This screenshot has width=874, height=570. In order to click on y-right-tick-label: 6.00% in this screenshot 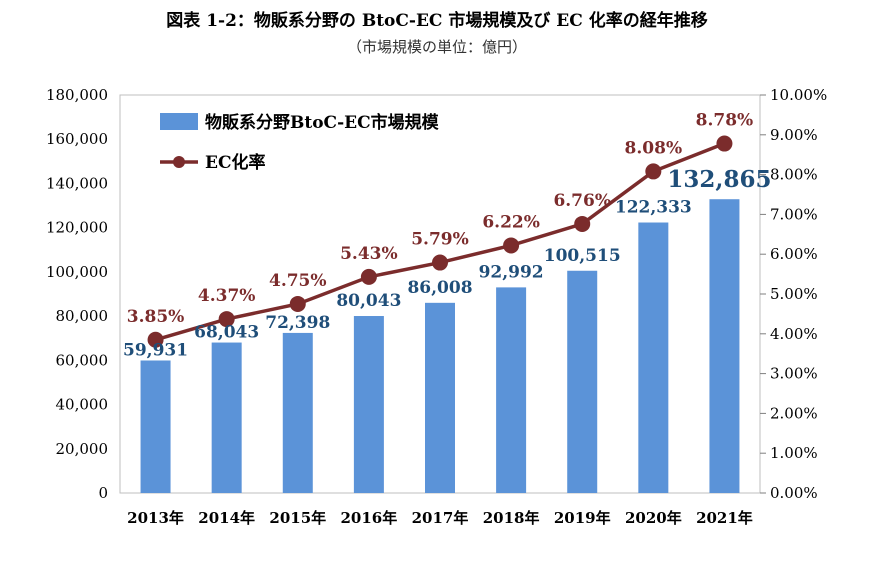, I will do `click(794, 254)`.